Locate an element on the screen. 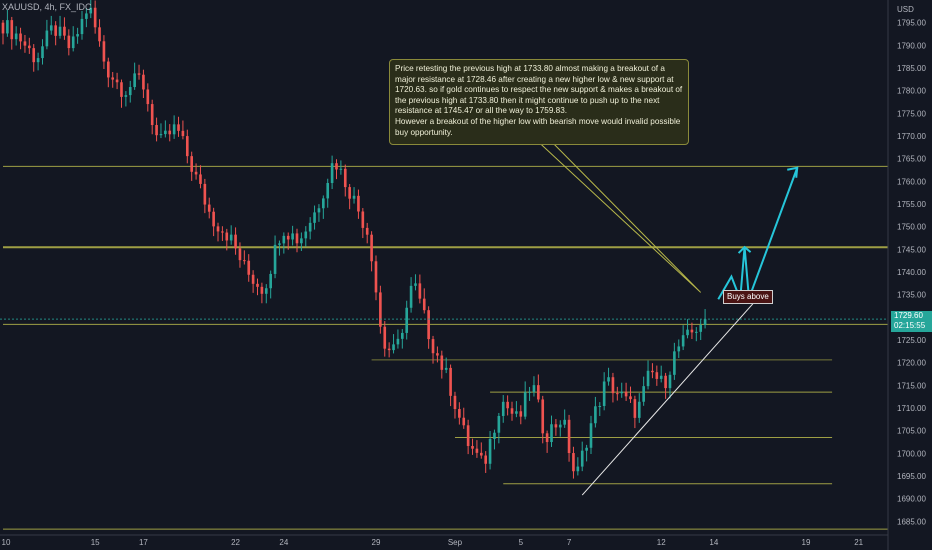 This screenshot has height=550, width=932. last-price-value: 1729.60 is located at coordinates (908, 315).